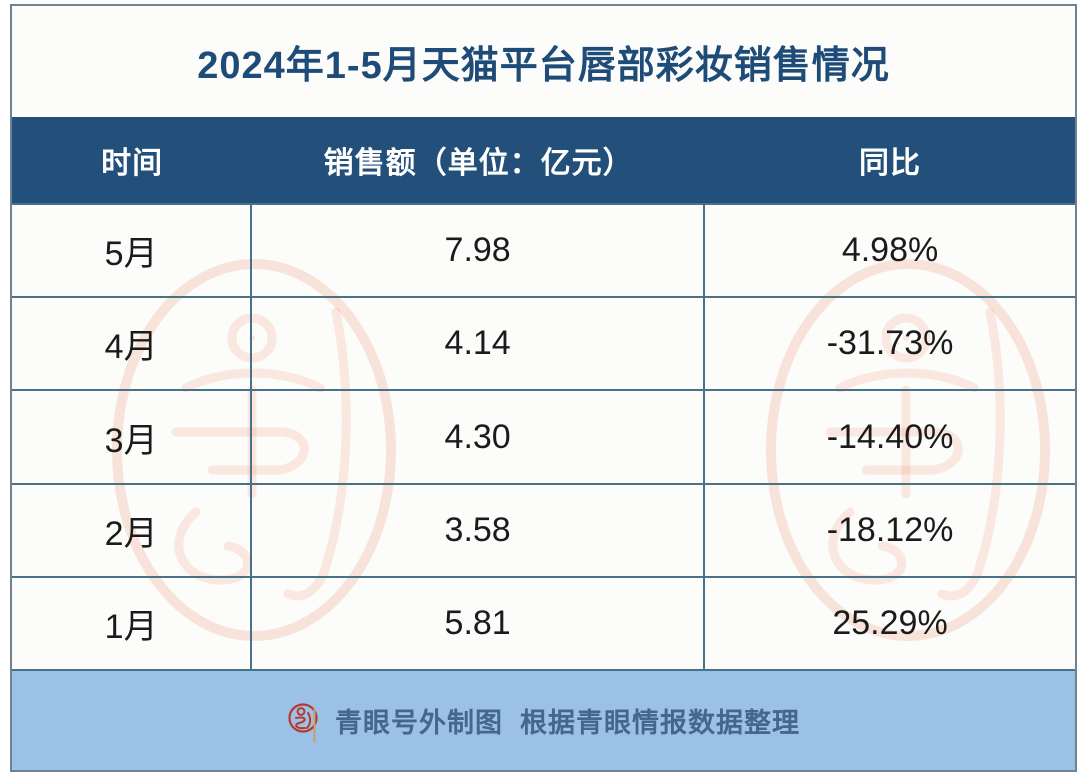  Describe the element at coordinates (567, 723) in the screenshot. I see `footer-credit-text: 青眼号外制图 根据青眼情报数据整理` at that location.